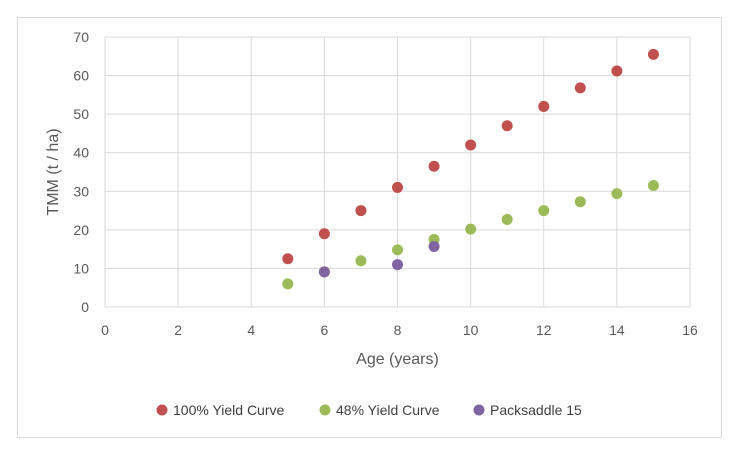 This screenshot has height=449, width=735. What do you see at coordinates (398, 330) in the screenshot?
I see `x-tick-label: 8` at bounding box center [398, 330].